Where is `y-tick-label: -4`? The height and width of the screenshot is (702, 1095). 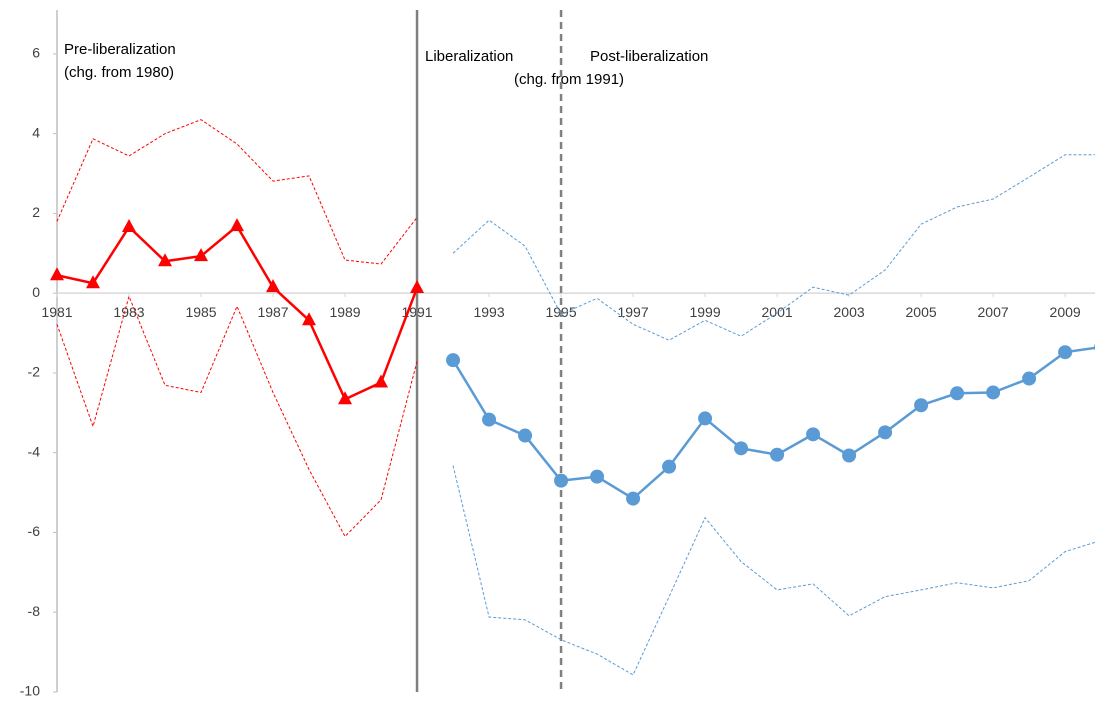 y-tick-label: -4 is located at coordinates (34, 451).